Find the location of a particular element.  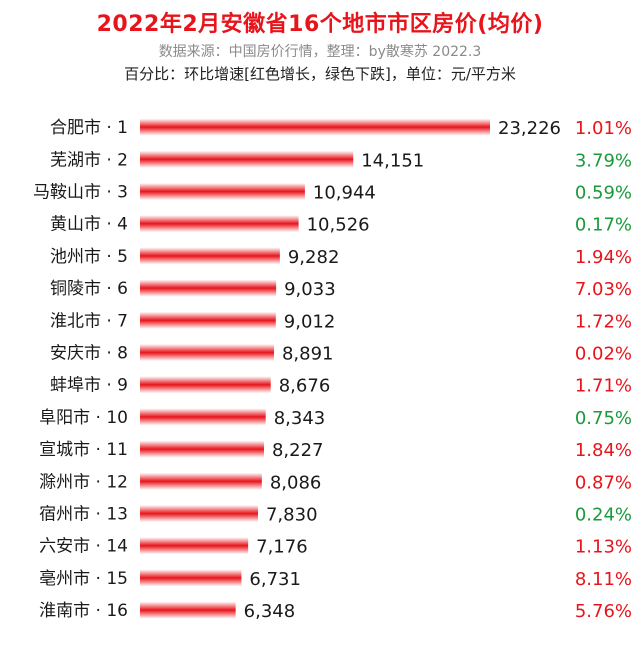

change-percent-label: 3.79% is located at coordinates (603, 160).